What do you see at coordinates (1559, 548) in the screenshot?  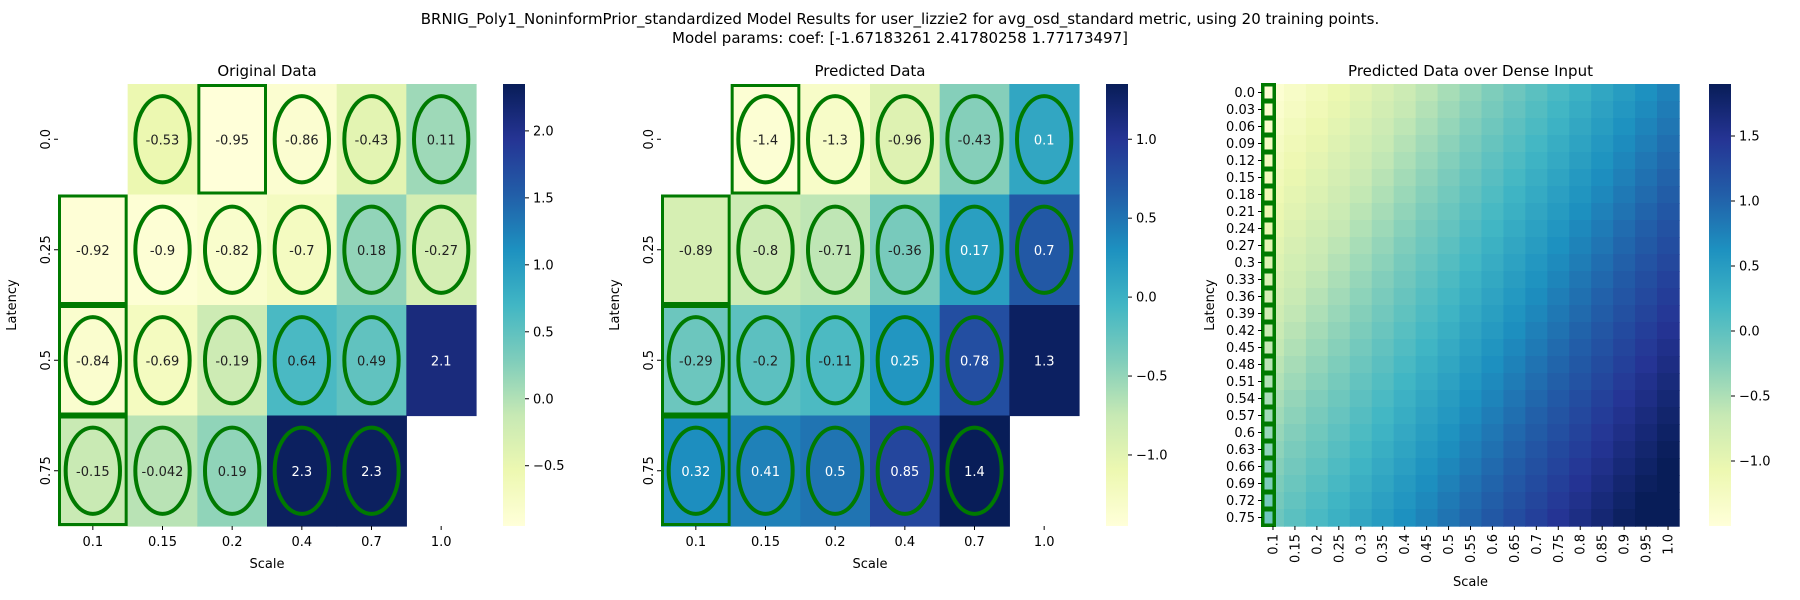 I see `x-tick-label: 0.75` at bounding box center [1559, 548].